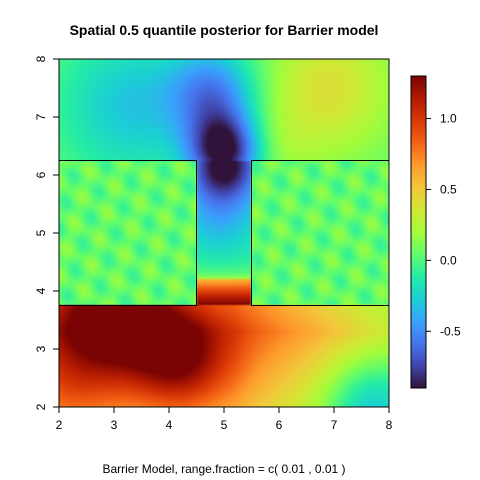 The image size is (480, 480). I want to click on colorbar-tick-label: 1.0, so click(448, 119).